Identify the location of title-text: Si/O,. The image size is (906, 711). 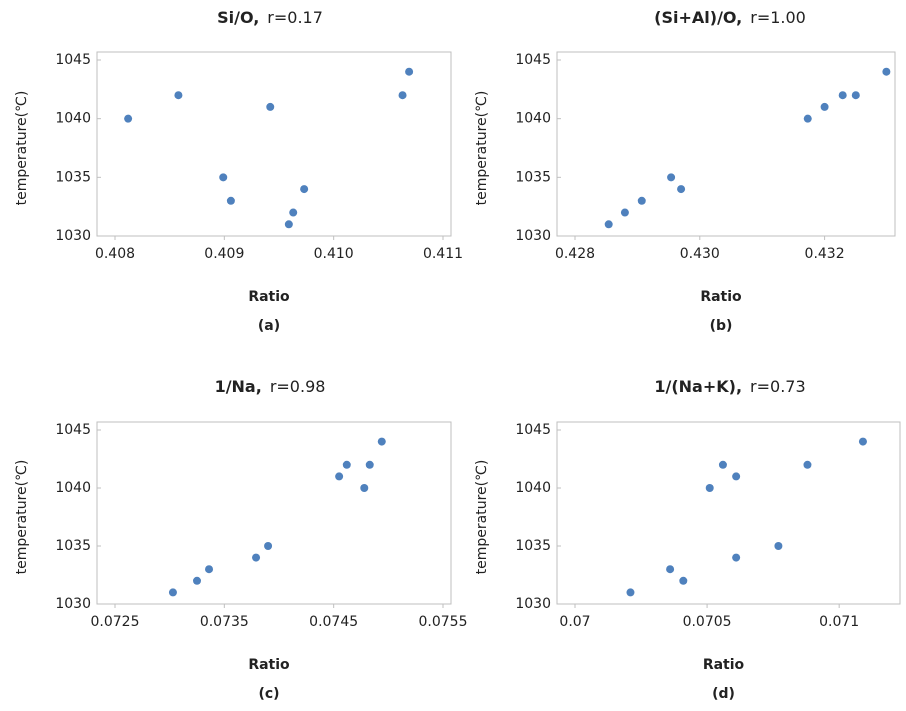
(238, 17).